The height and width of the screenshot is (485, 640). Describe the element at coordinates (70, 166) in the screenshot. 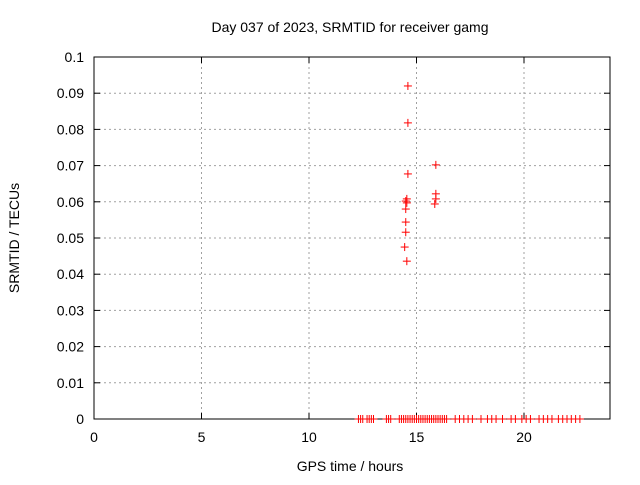

I see `y-tick-label: 0.07` at that location.